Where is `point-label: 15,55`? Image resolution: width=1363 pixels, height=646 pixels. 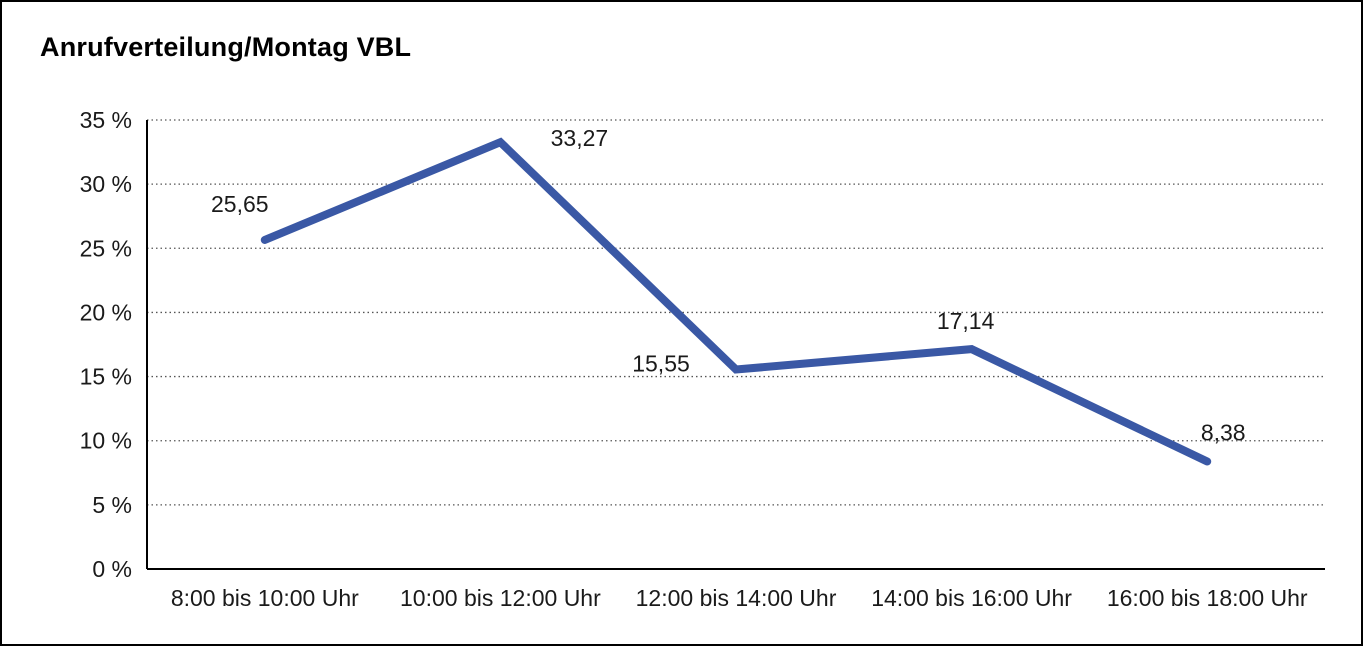
point-label: 15,55 is located at coordinates (661, 364).